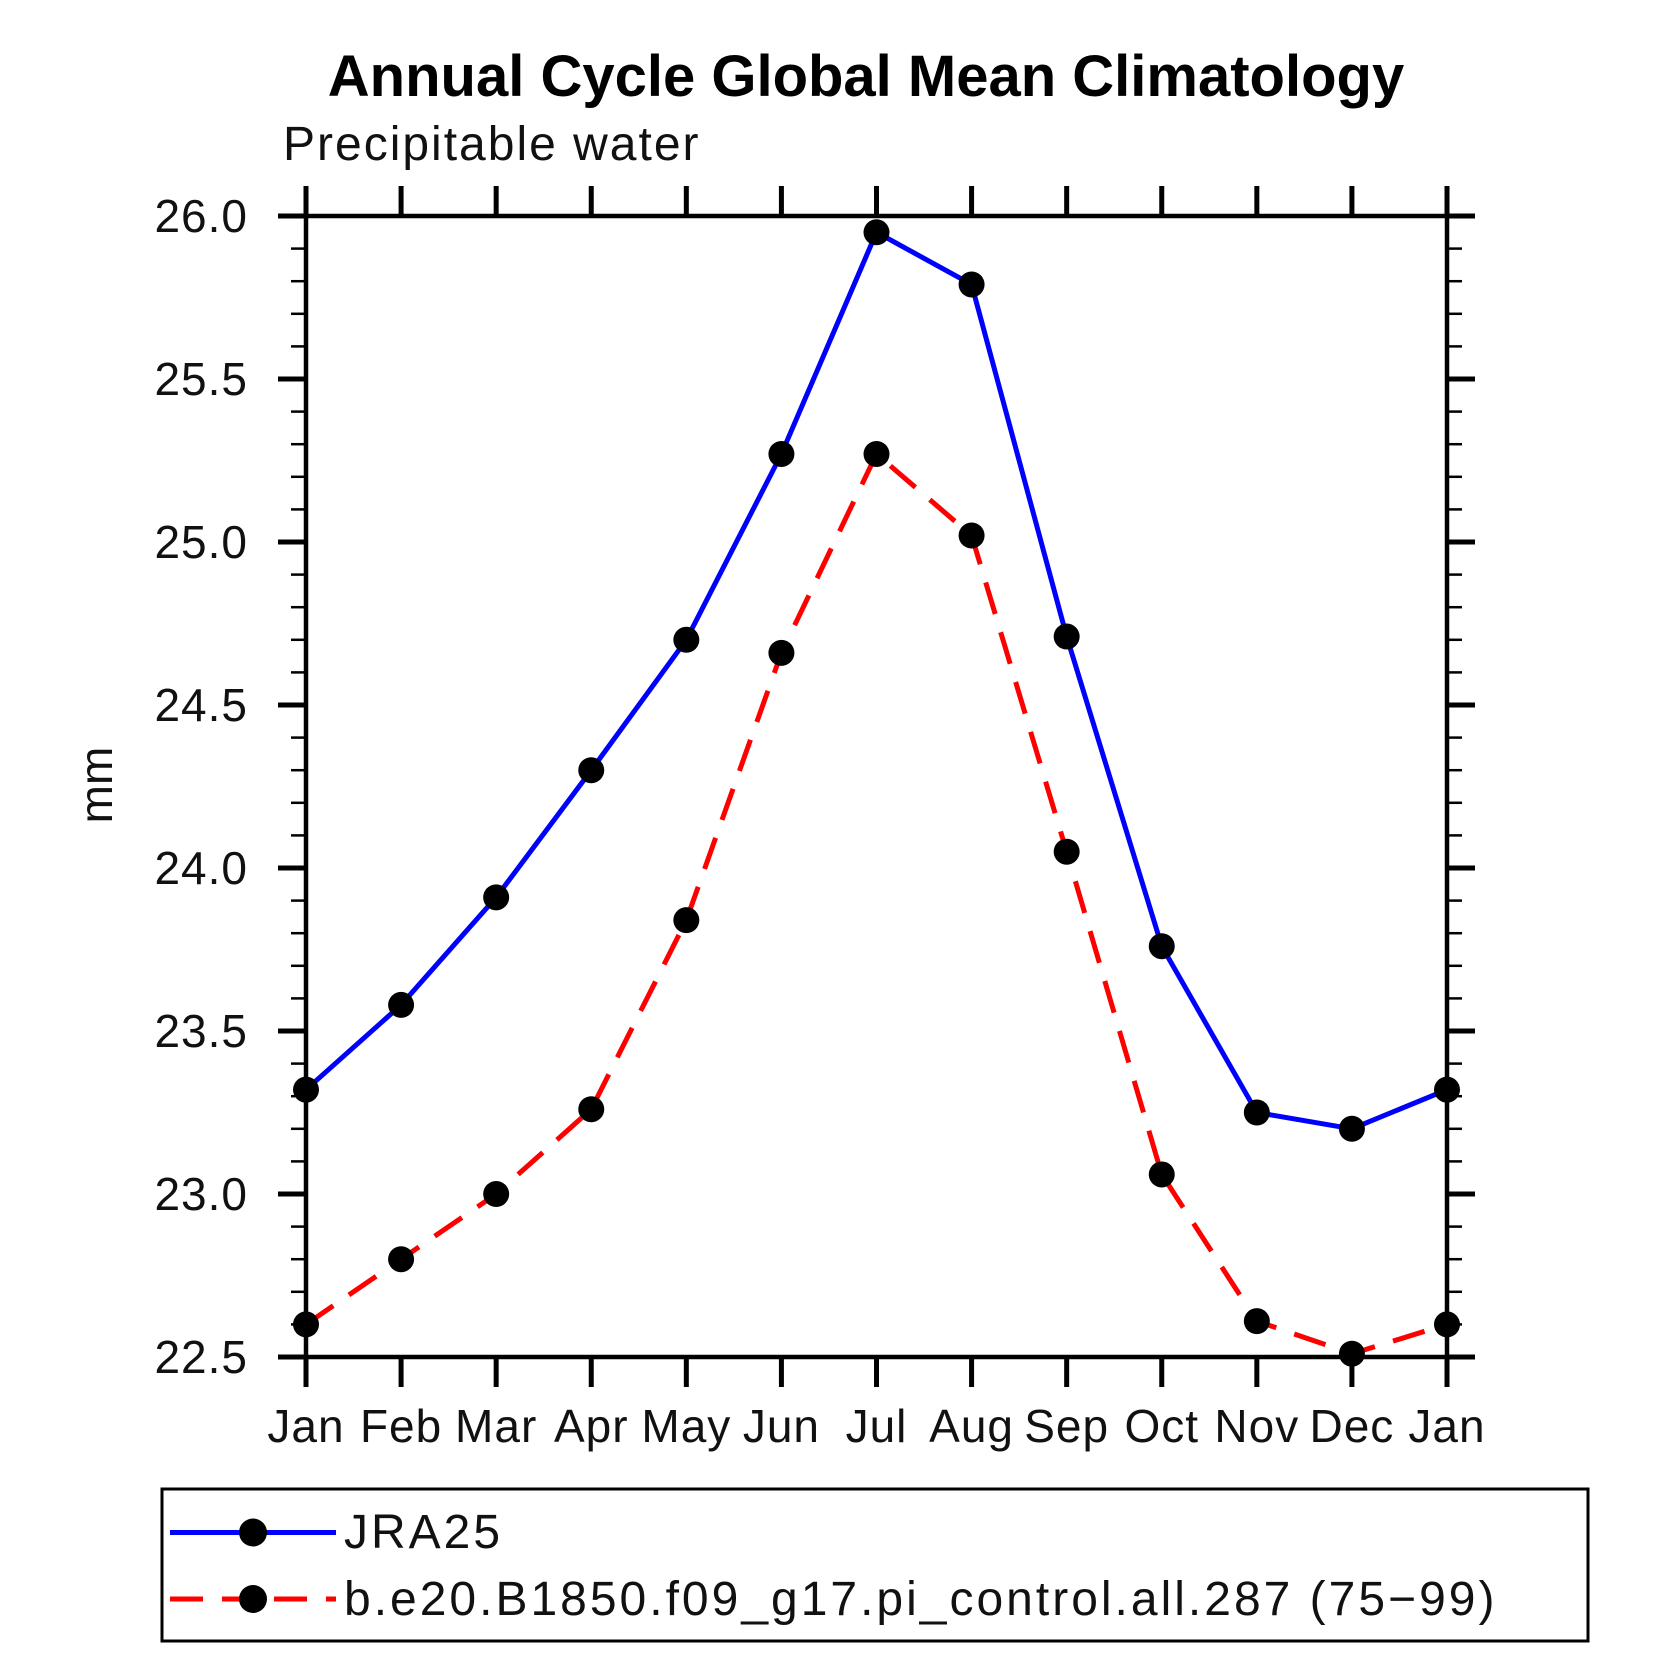 This screenshot has height=1680, width=1680. Describe the element at coordinates (971, 1426) in the screenshot. I see `x-tick-label: Aug` at that location.